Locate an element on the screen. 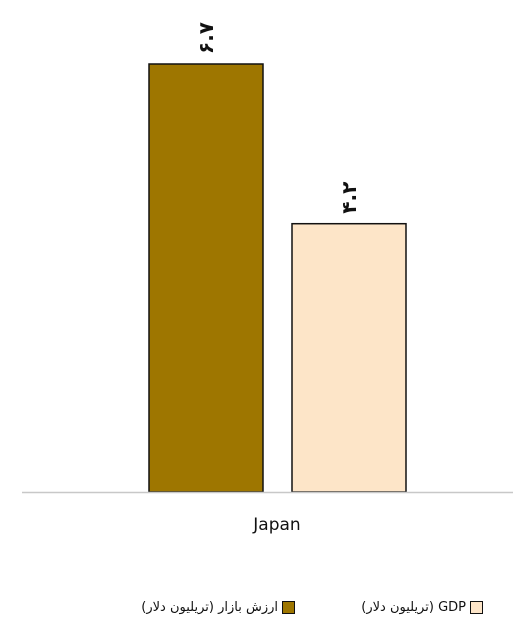  legend-swatch-gdp is located at coordinates (476, 607).